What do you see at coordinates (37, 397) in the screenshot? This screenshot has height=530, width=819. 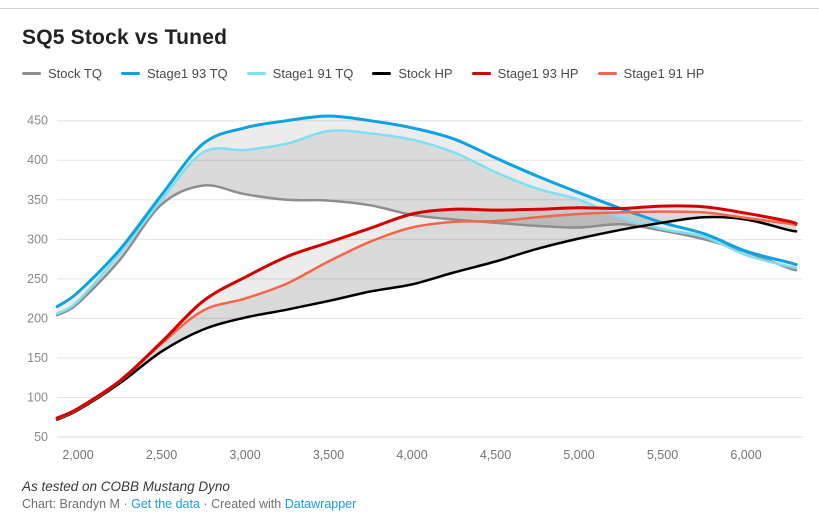 I see `y-tick-label: 100` at bounding box center [37, 397].